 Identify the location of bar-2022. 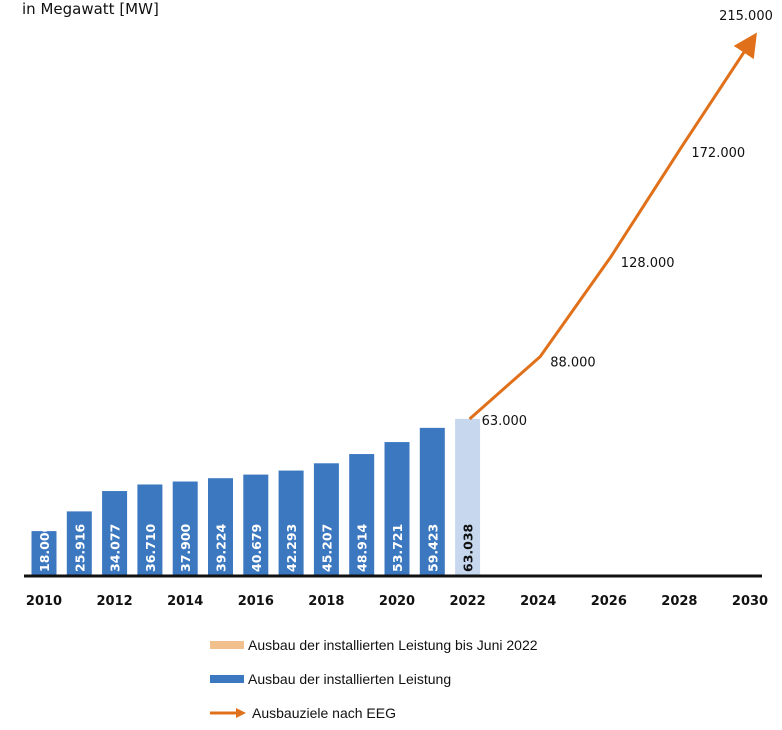
(468, 497).